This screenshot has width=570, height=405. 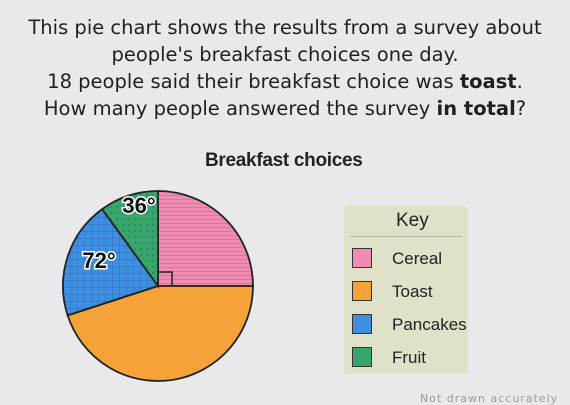 What do you see at coordinates (489, 398) in the screenshot?
I see `footer-note: Not drawn accurately` at bounding box center [489, 398].